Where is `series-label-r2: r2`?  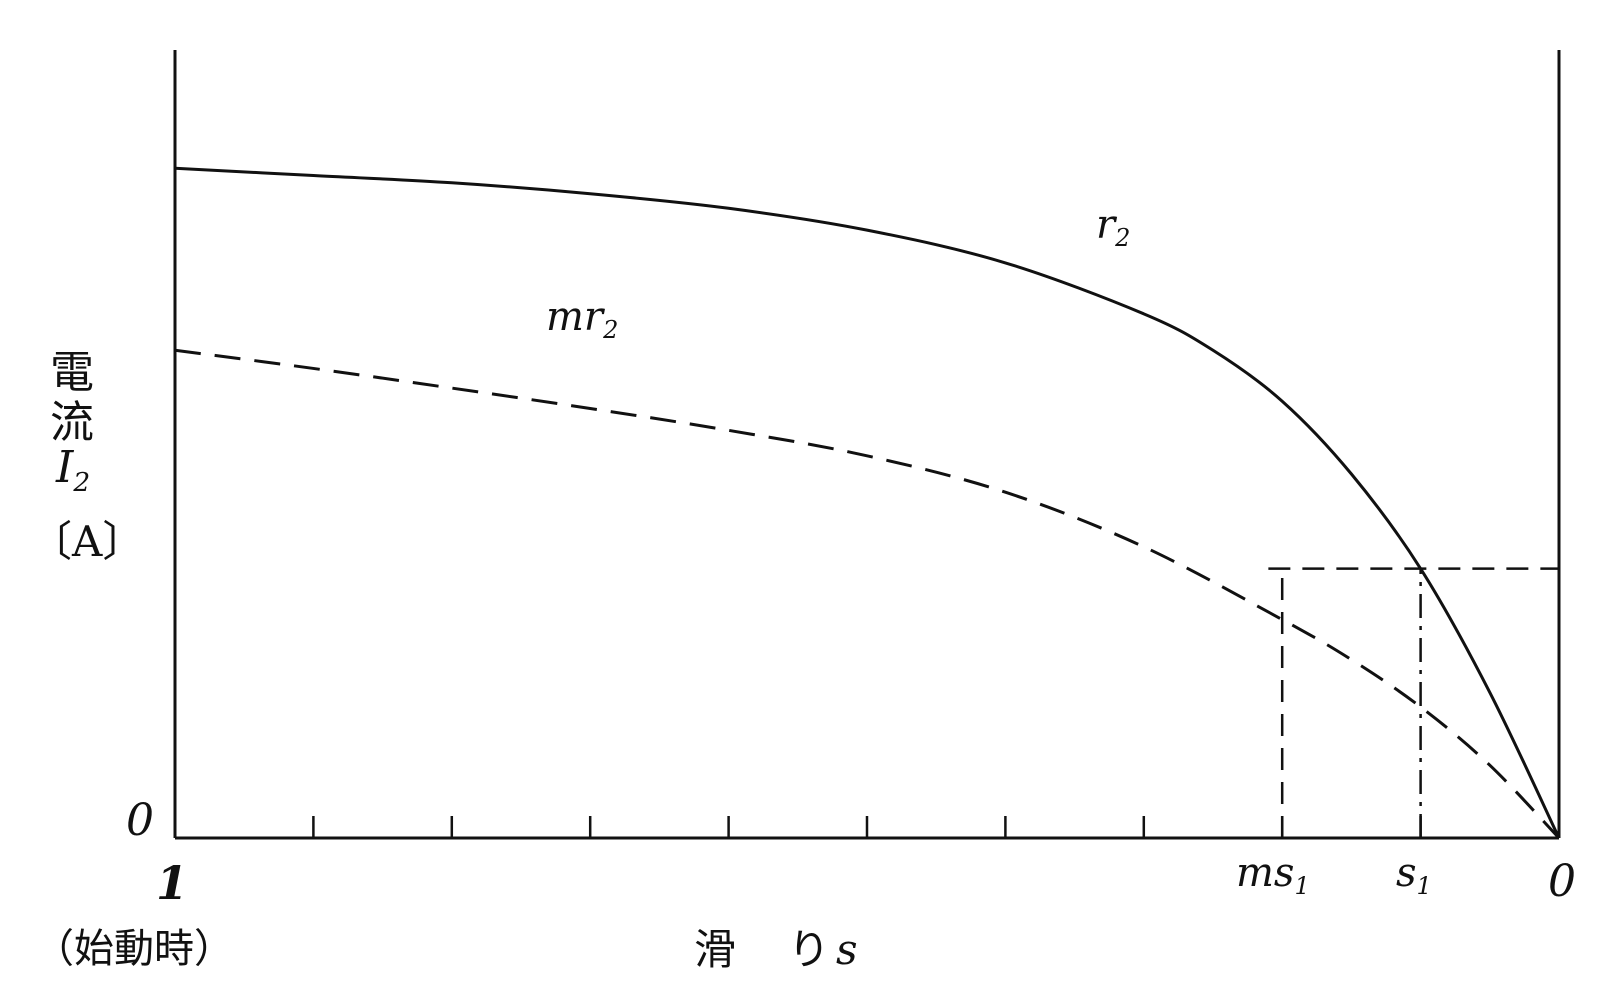 series-label-r2: r2 is located at coordinates (1113, 227).